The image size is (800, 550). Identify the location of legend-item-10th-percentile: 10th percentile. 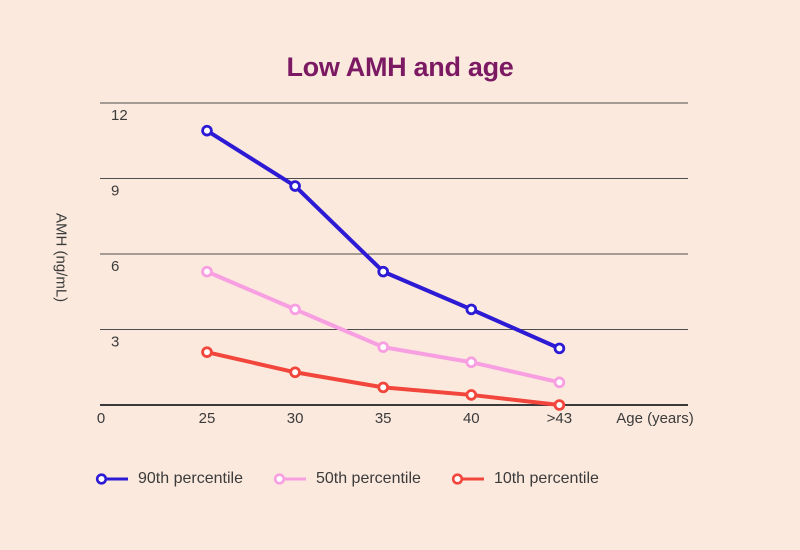
(525, 479).